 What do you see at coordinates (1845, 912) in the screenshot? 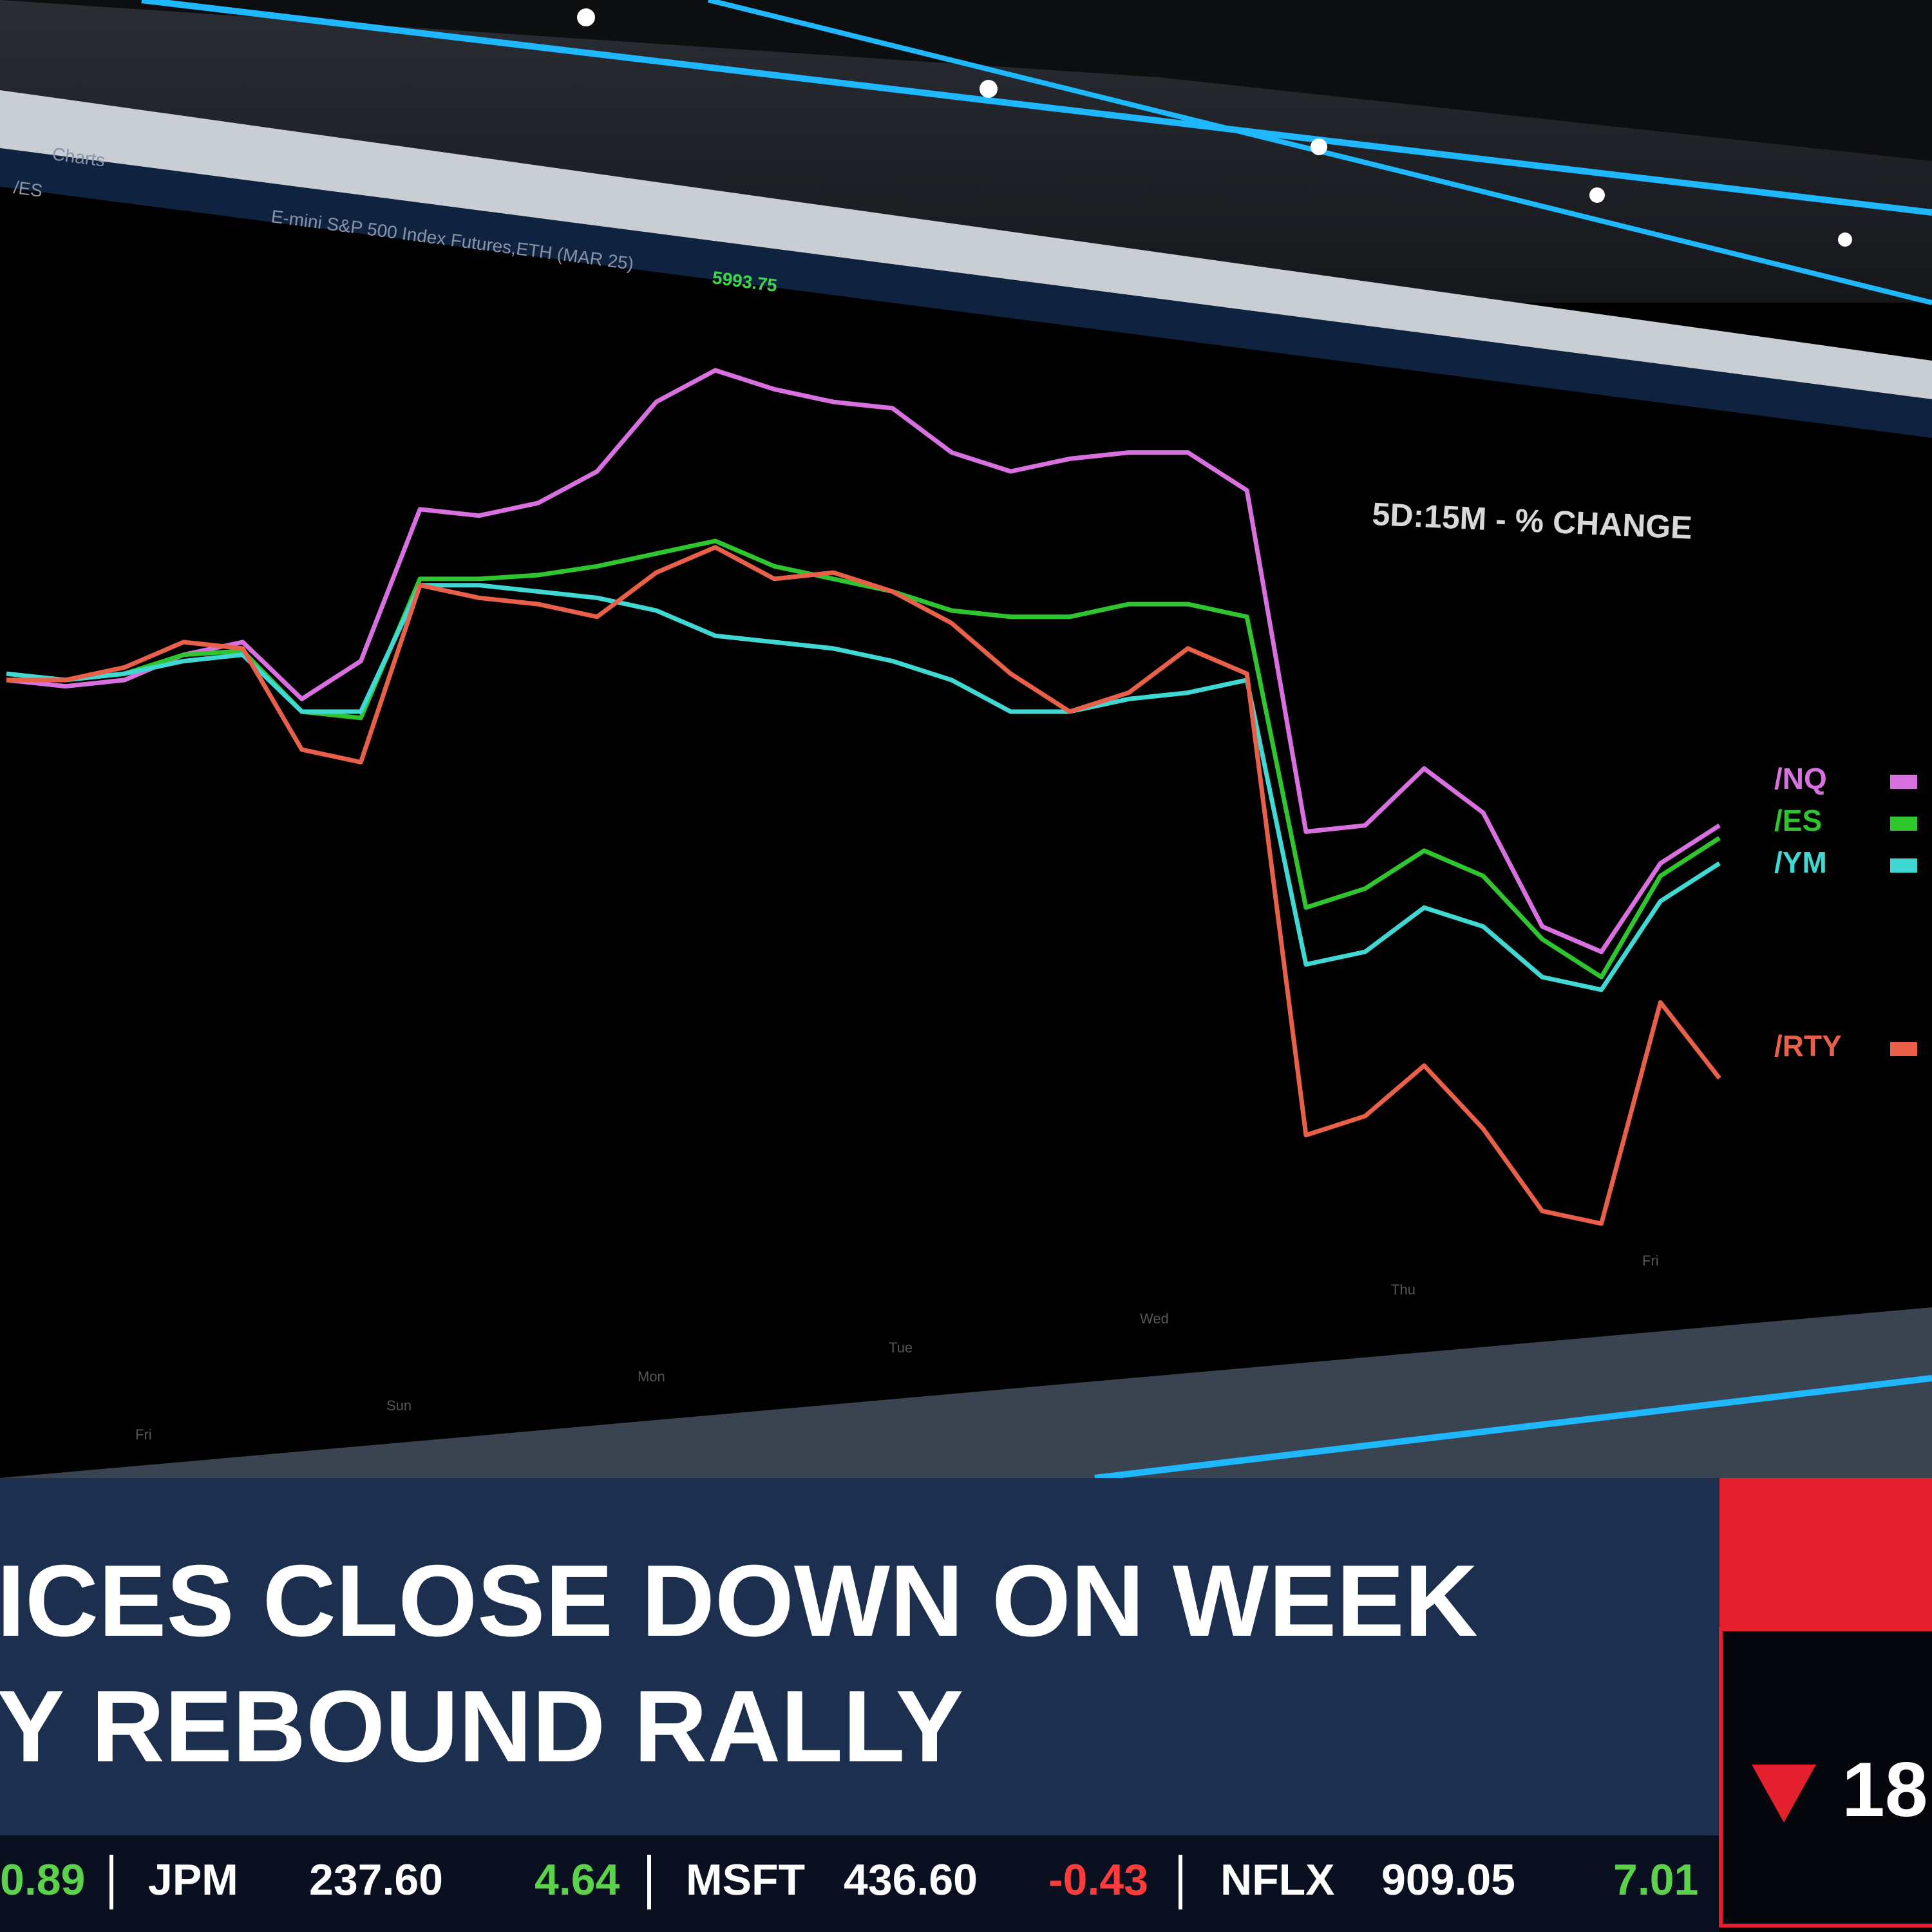
I see `legend: /NQ/ES/YM/RTY` at bounding box center [1845, 912].